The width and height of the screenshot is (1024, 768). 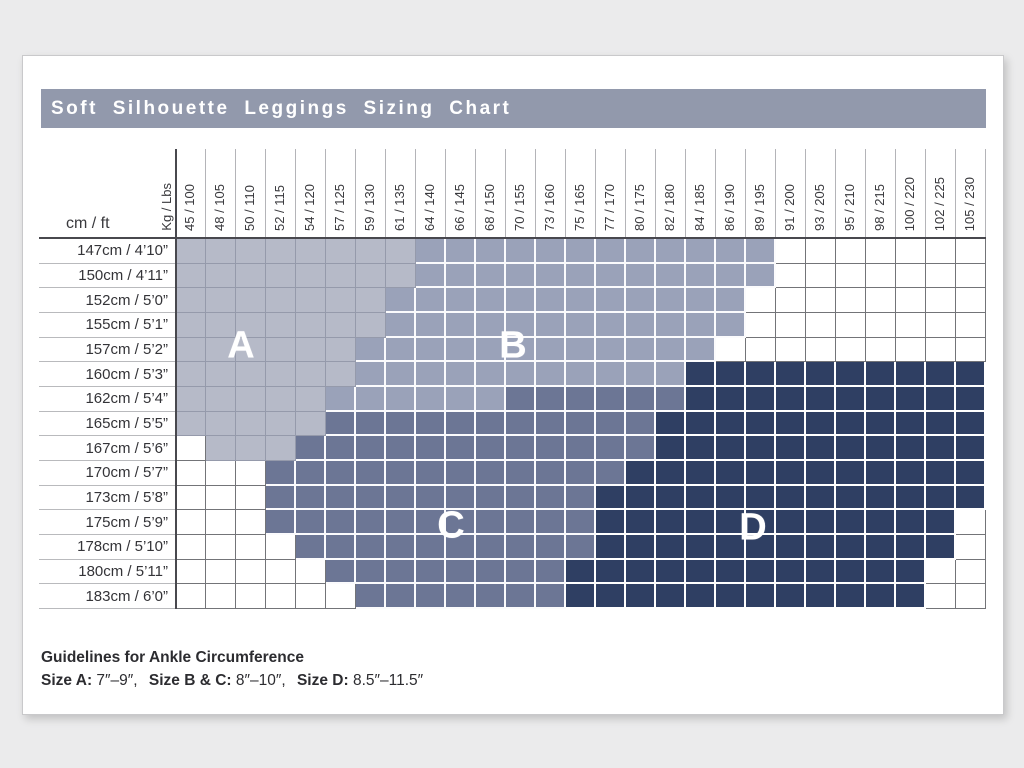 What do you see at coordinates (217, 680) in the screenshot?
I see `guideline-size-bc: Size B & C: 8″–10″,` at bounding box center [217, 680].